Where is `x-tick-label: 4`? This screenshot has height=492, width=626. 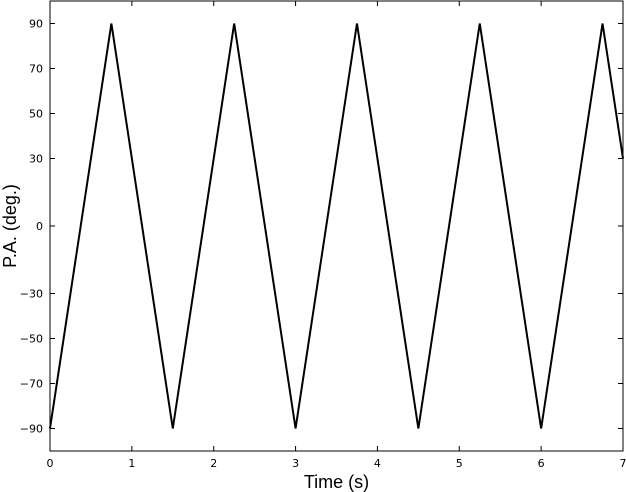 x-tick-label: 4 is located at coordinates (377, 463).